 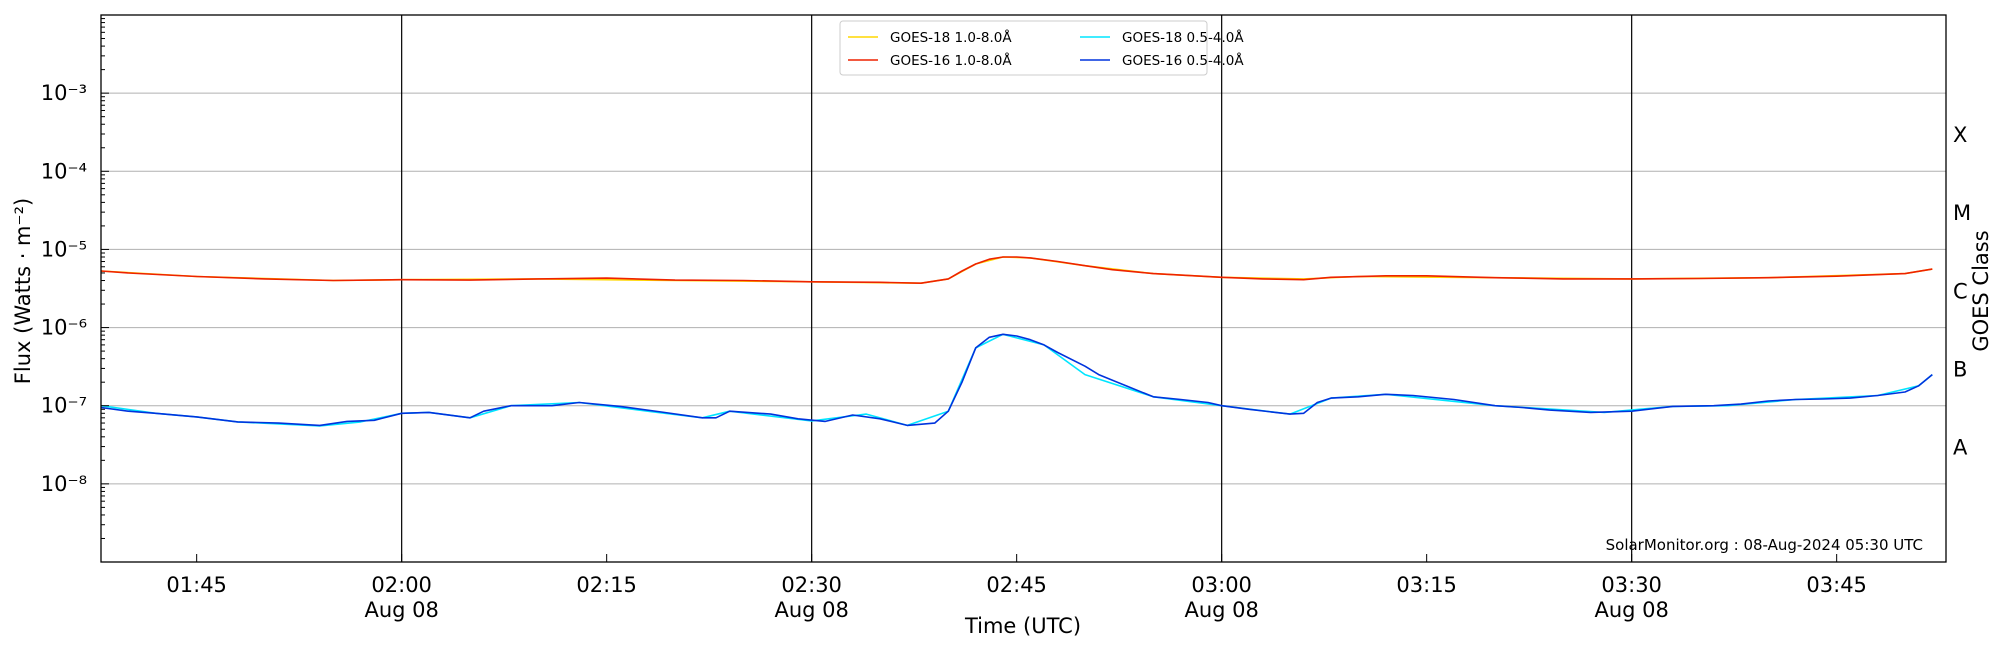 What do you see at coordinates (1960, 448) in the screenshot?
I see `goes-class-label: A` at bounding box center [1960, 448].